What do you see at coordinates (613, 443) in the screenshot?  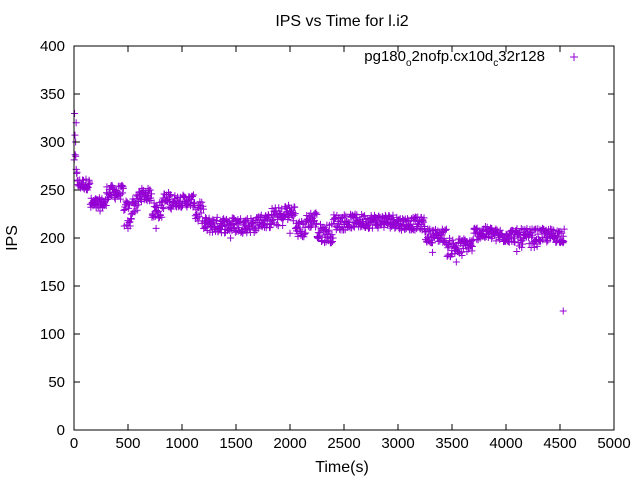 I see `x-tick-label: 5000` at bounding box center [613, 443].